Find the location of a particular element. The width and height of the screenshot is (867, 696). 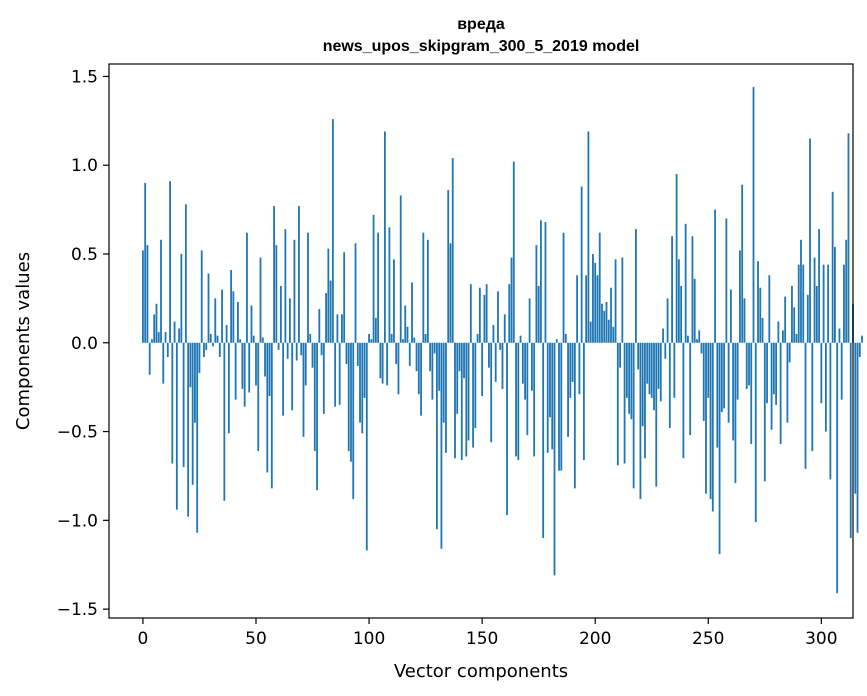

y-tick-label: 1.0 is located at coordinates (84, 166).